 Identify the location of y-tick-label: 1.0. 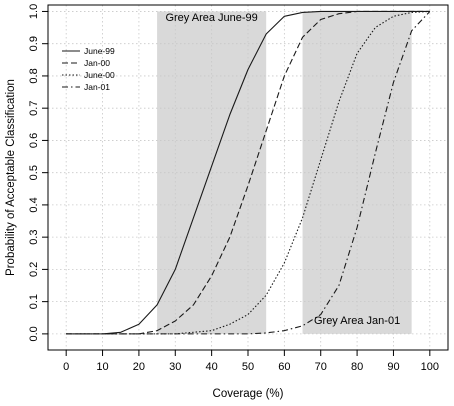
(34, 11).